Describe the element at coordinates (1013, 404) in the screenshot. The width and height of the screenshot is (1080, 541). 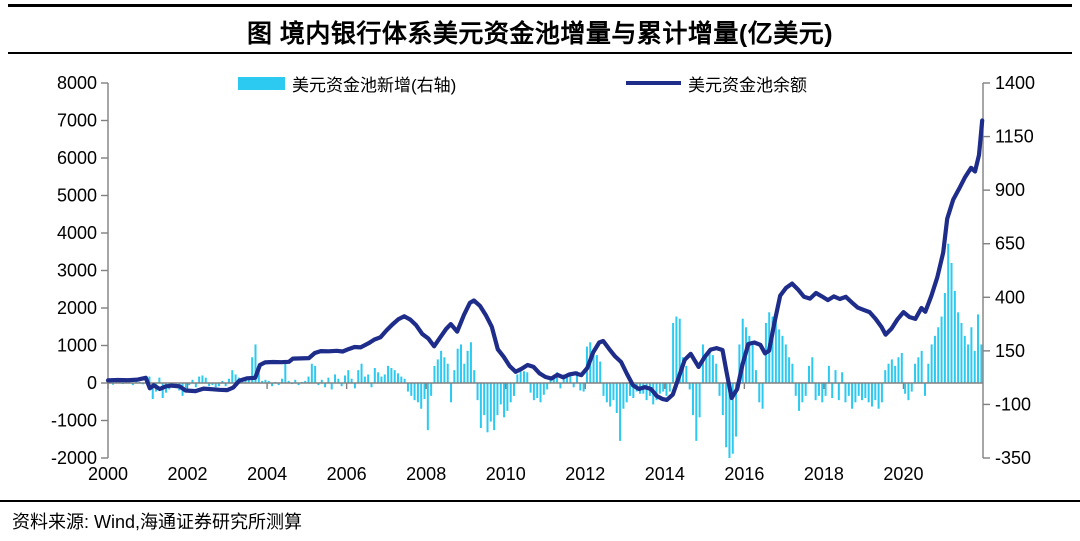
I see `y-right-tick-label: -100` at that location.